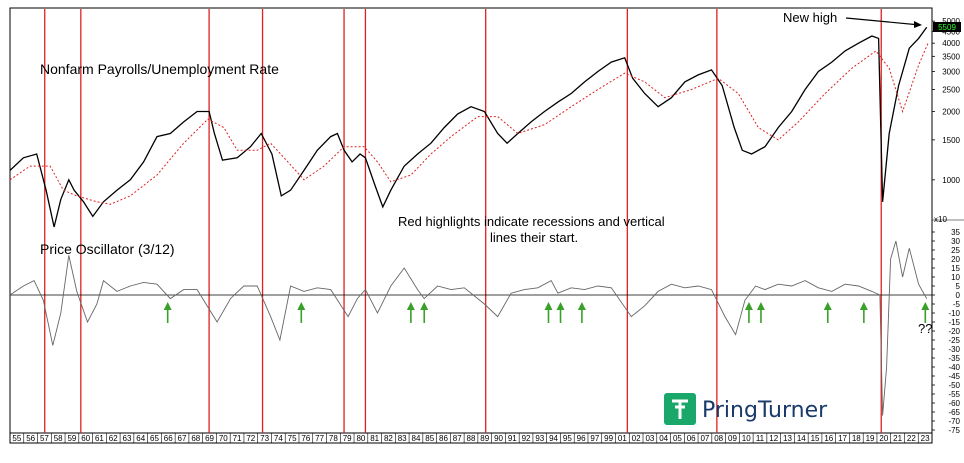 This screenshot has width=964, height=463. What do you see at coordinates (951, 32) in the screenshot?
I see `upper-y-tick-label: 4500` at bounding box center [951, 32].